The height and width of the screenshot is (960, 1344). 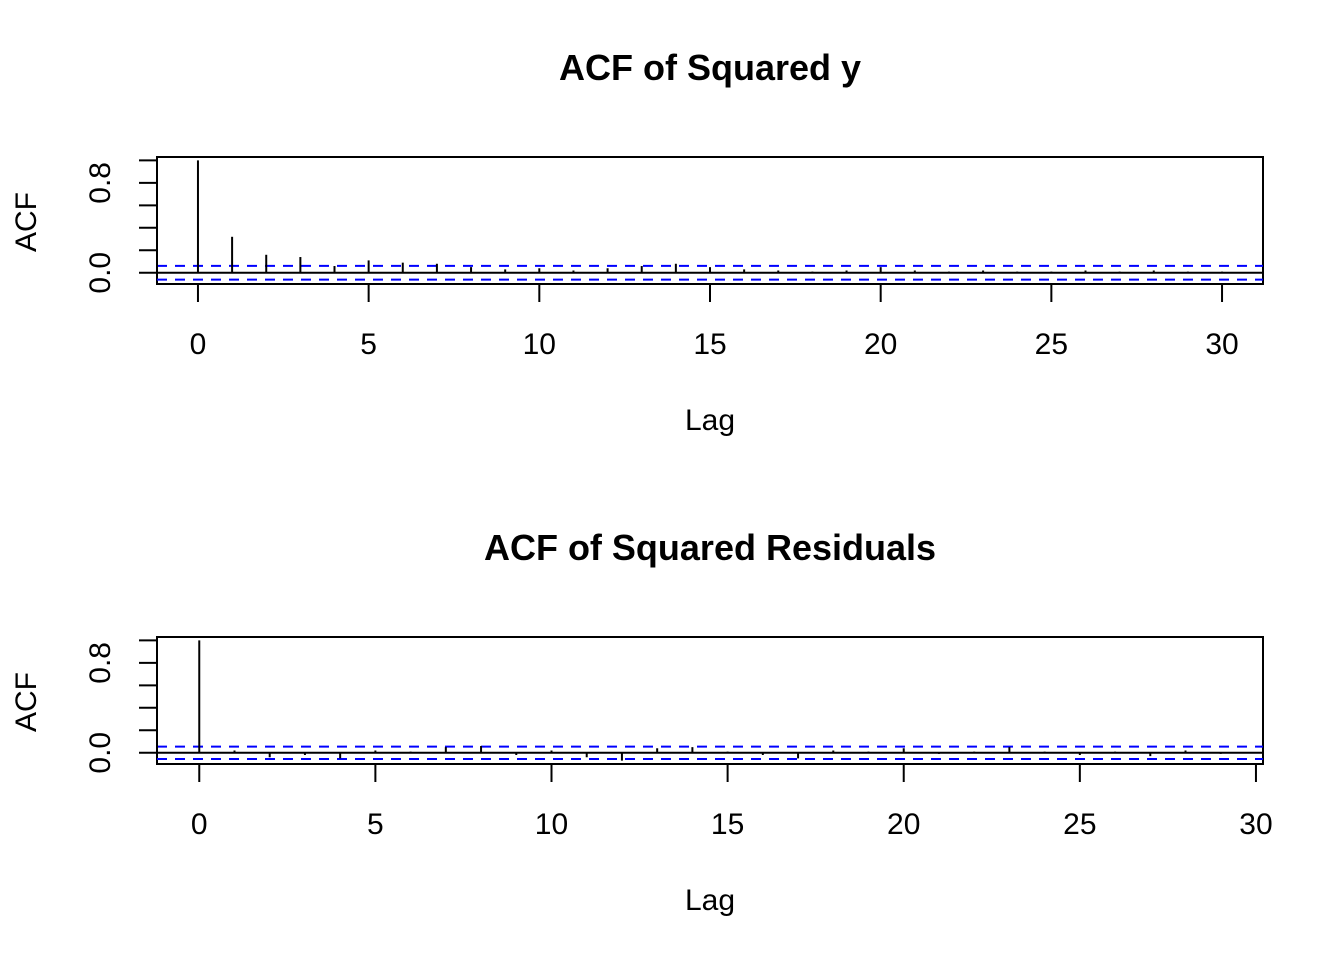 I want to click on chart-title: ACF of Squared Residuals, so click(x=710, y=547).